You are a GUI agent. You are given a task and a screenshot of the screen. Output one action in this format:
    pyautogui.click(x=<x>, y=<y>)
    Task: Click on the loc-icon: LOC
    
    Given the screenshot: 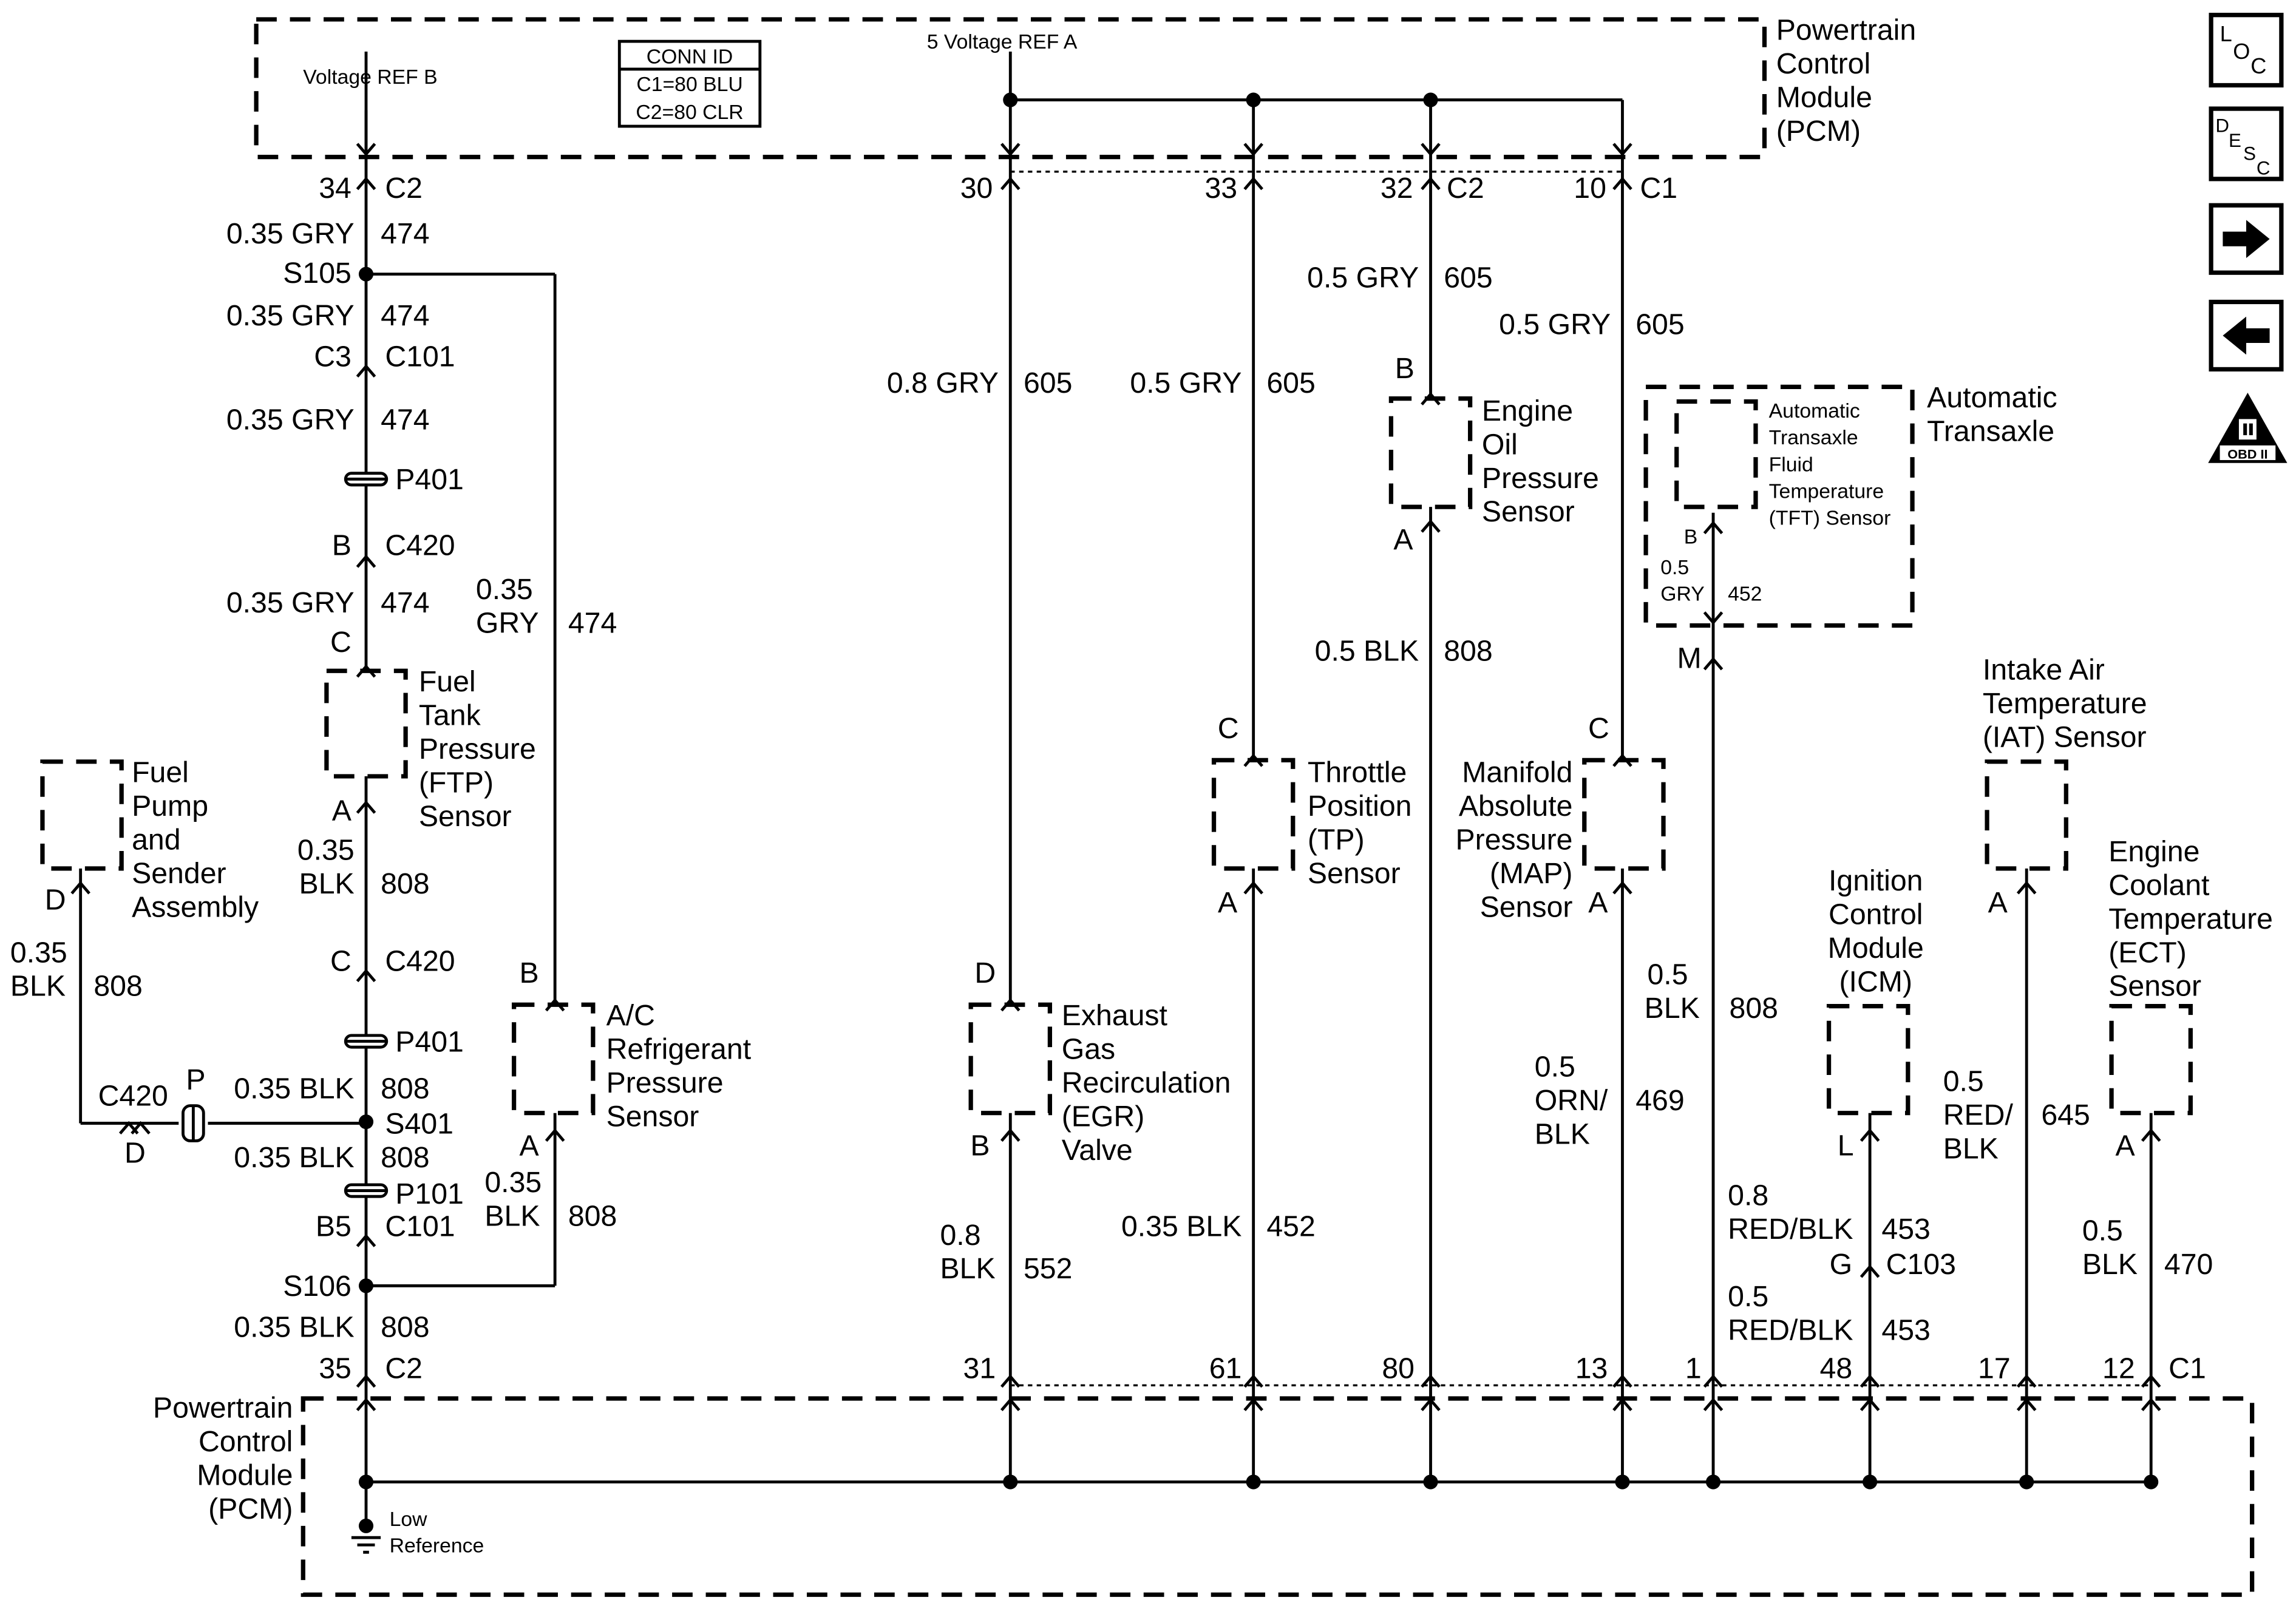 What is the action you would take?
    pyautogui.click(x=2246, y=50)
    